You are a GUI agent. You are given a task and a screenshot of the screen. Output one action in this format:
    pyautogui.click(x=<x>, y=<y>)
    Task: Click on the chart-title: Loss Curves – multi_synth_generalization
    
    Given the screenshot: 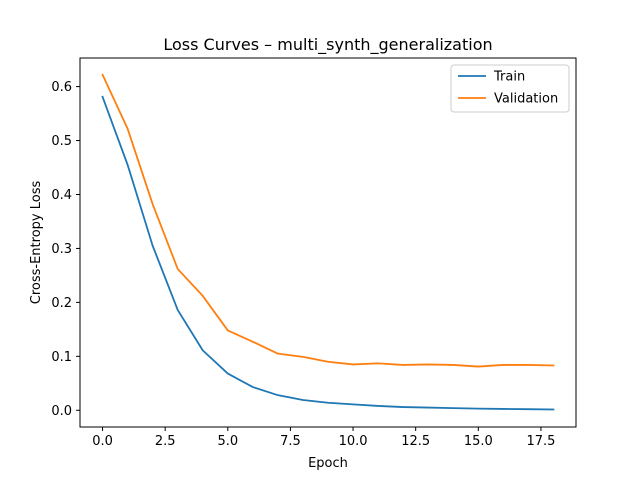 What is the action you would take?
    pyautogui.click(x=327, y=45)
    